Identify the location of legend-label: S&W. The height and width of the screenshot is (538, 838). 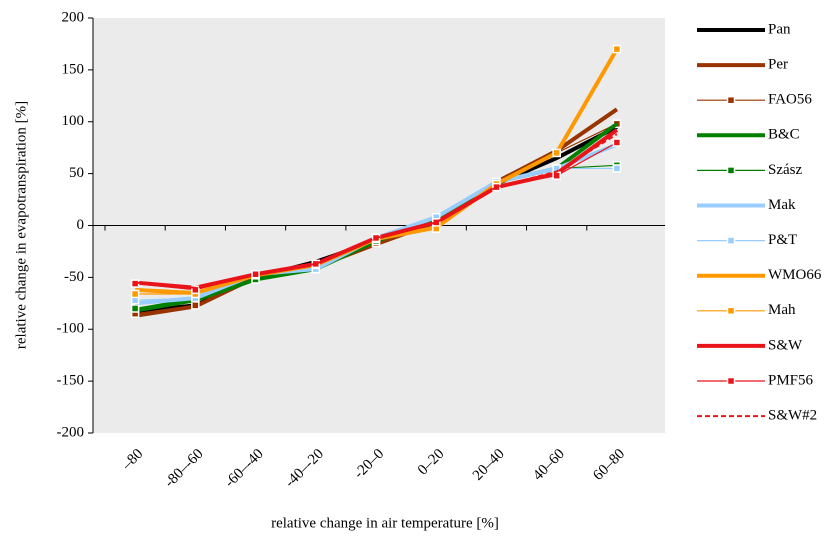
(785, 345).